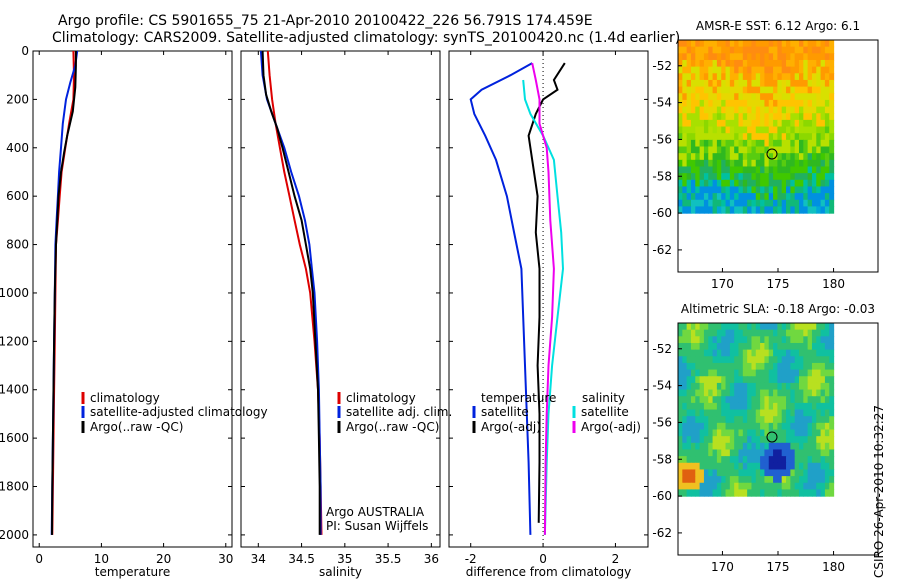 The image size is (900, 580). I want to click on difference-series-black, so click(546, 292).